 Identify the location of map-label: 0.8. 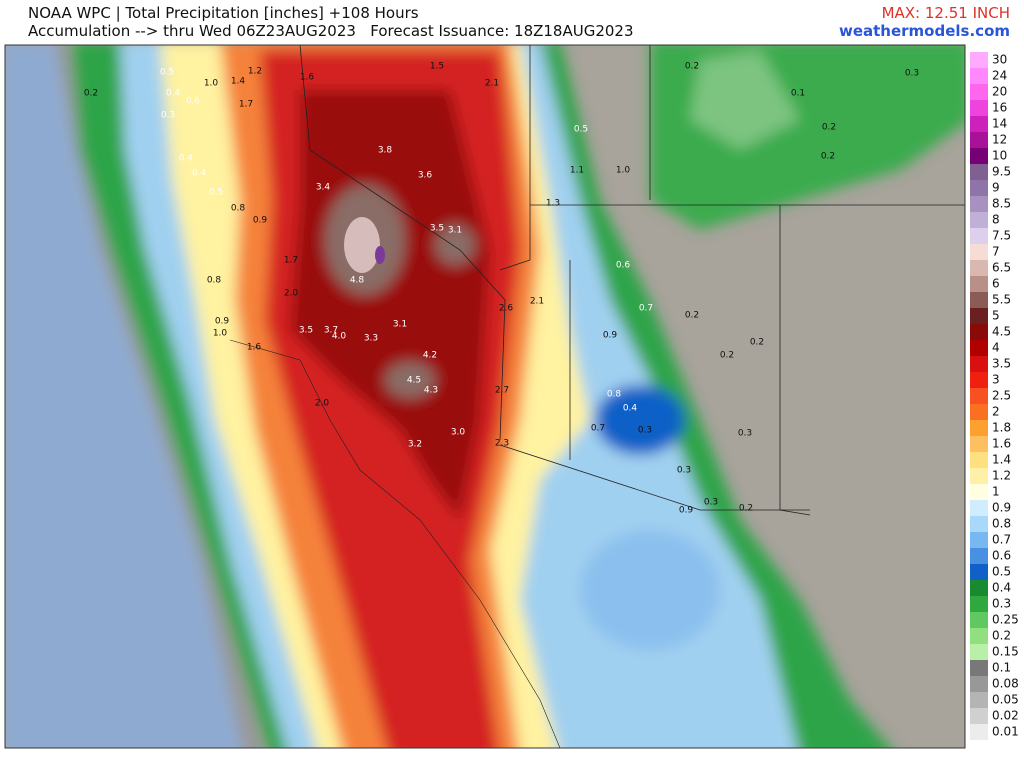
(214, 281).